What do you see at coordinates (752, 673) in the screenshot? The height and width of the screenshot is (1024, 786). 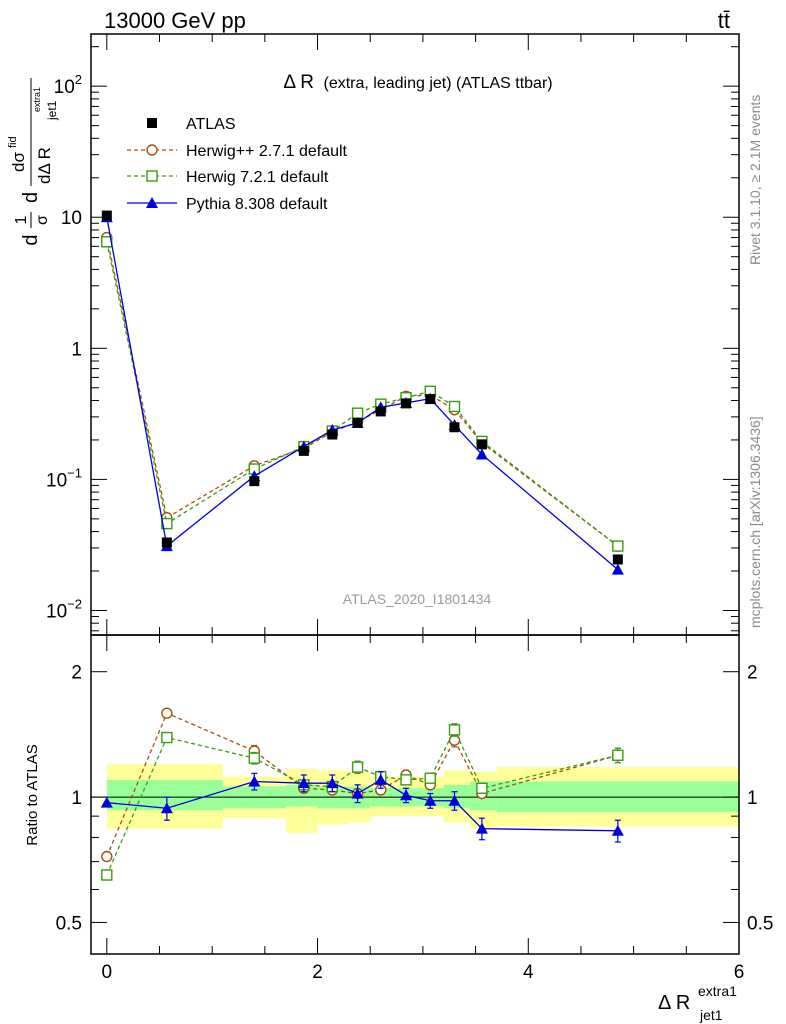 I see `ratio-ytick-label-right: 2` at bounding box center [752, 673].